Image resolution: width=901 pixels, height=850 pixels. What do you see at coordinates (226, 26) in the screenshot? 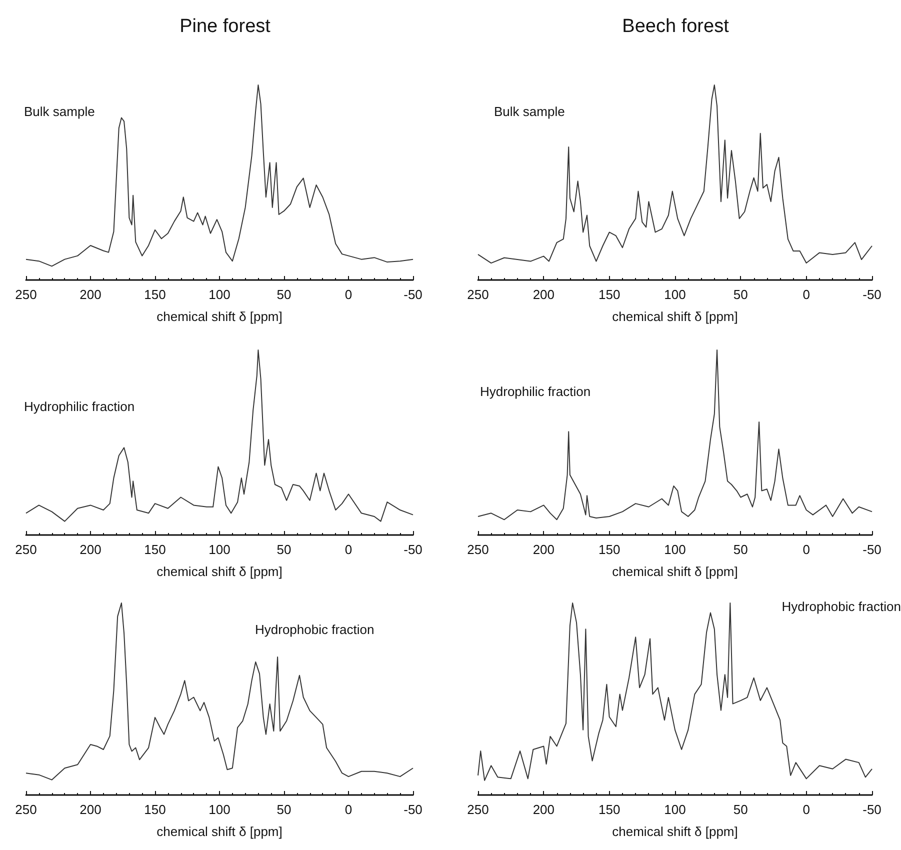
I see `chart-title: Pine forest` at bounding box center [226, 26].